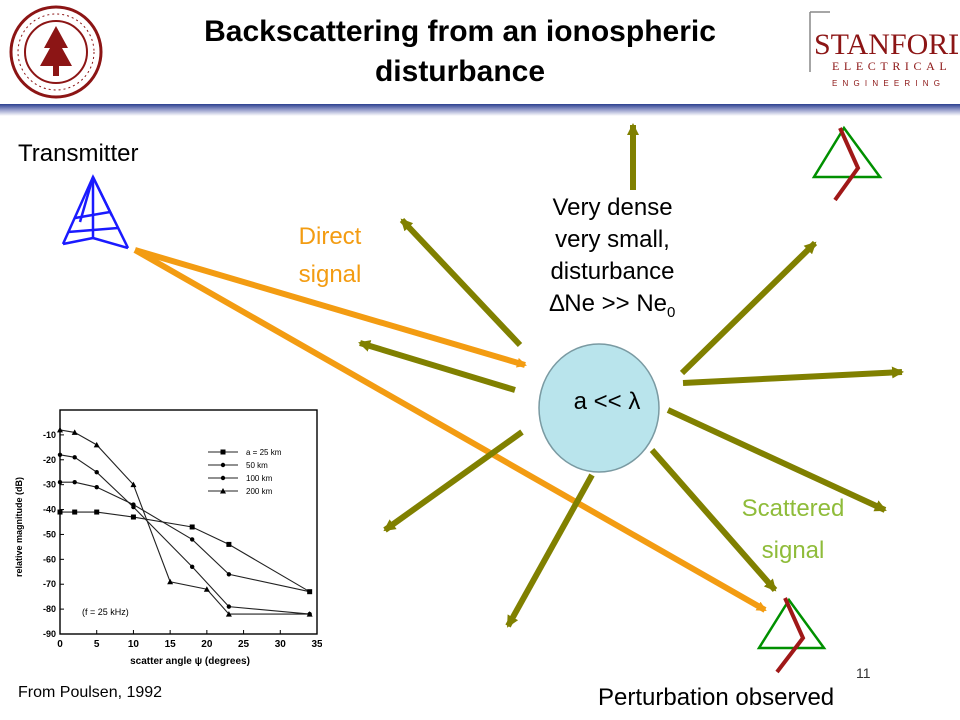  I want to click on inset-y-tick-label: -50, so click(49, 534).